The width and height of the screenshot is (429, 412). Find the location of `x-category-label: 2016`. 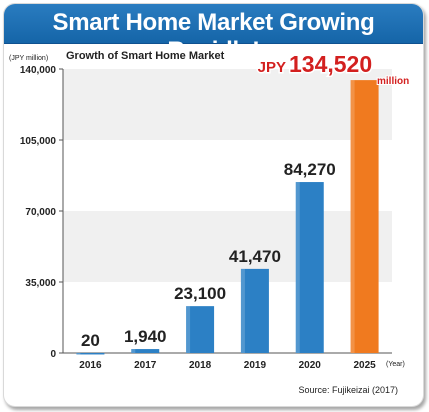

x-category-label: 2016 is located at coordinates (90, 365).